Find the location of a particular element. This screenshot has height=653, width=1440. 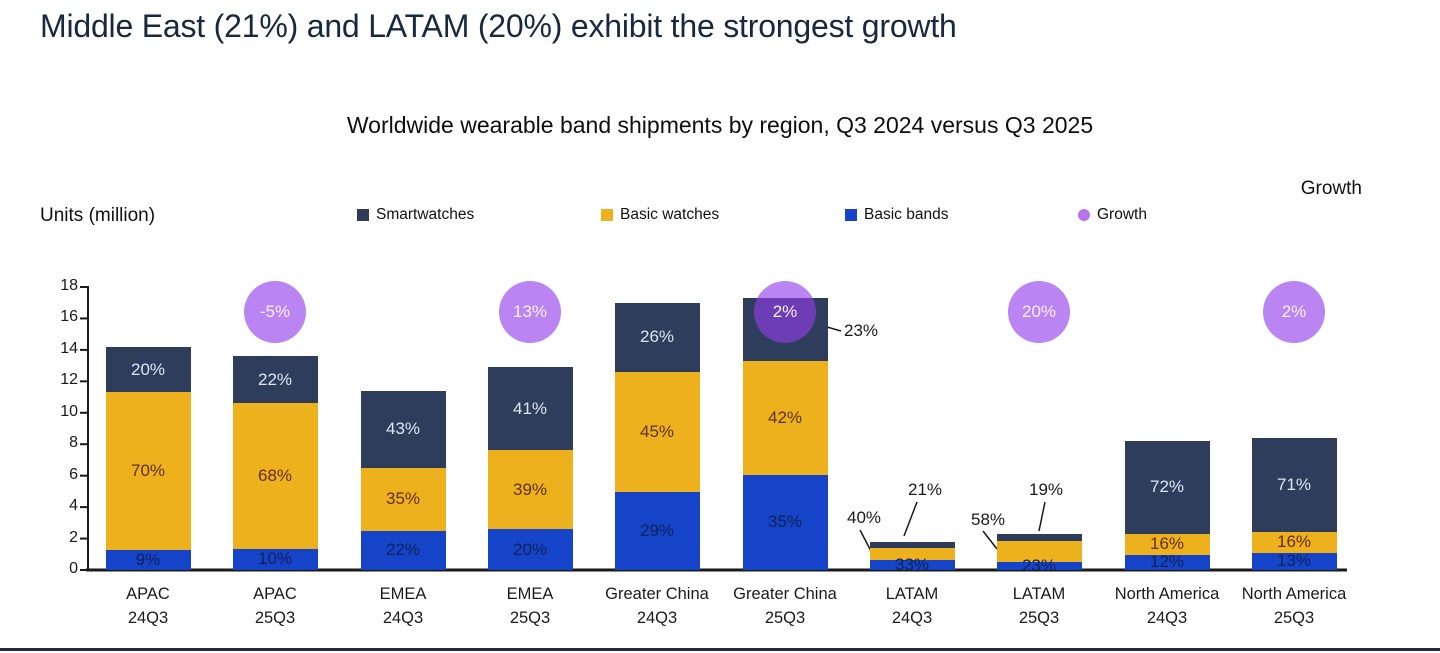

segment-share-label: 43% is located at coordinates (403, 429).